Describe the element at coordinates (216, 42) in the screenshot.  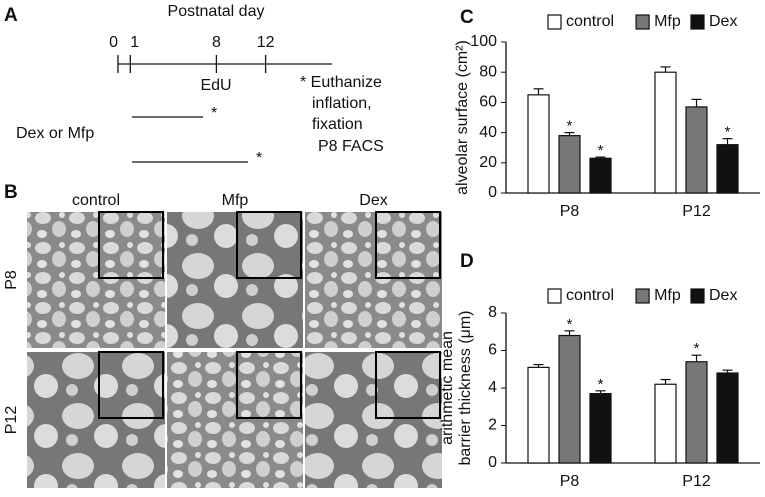
I see `day-label: 8` at that location.